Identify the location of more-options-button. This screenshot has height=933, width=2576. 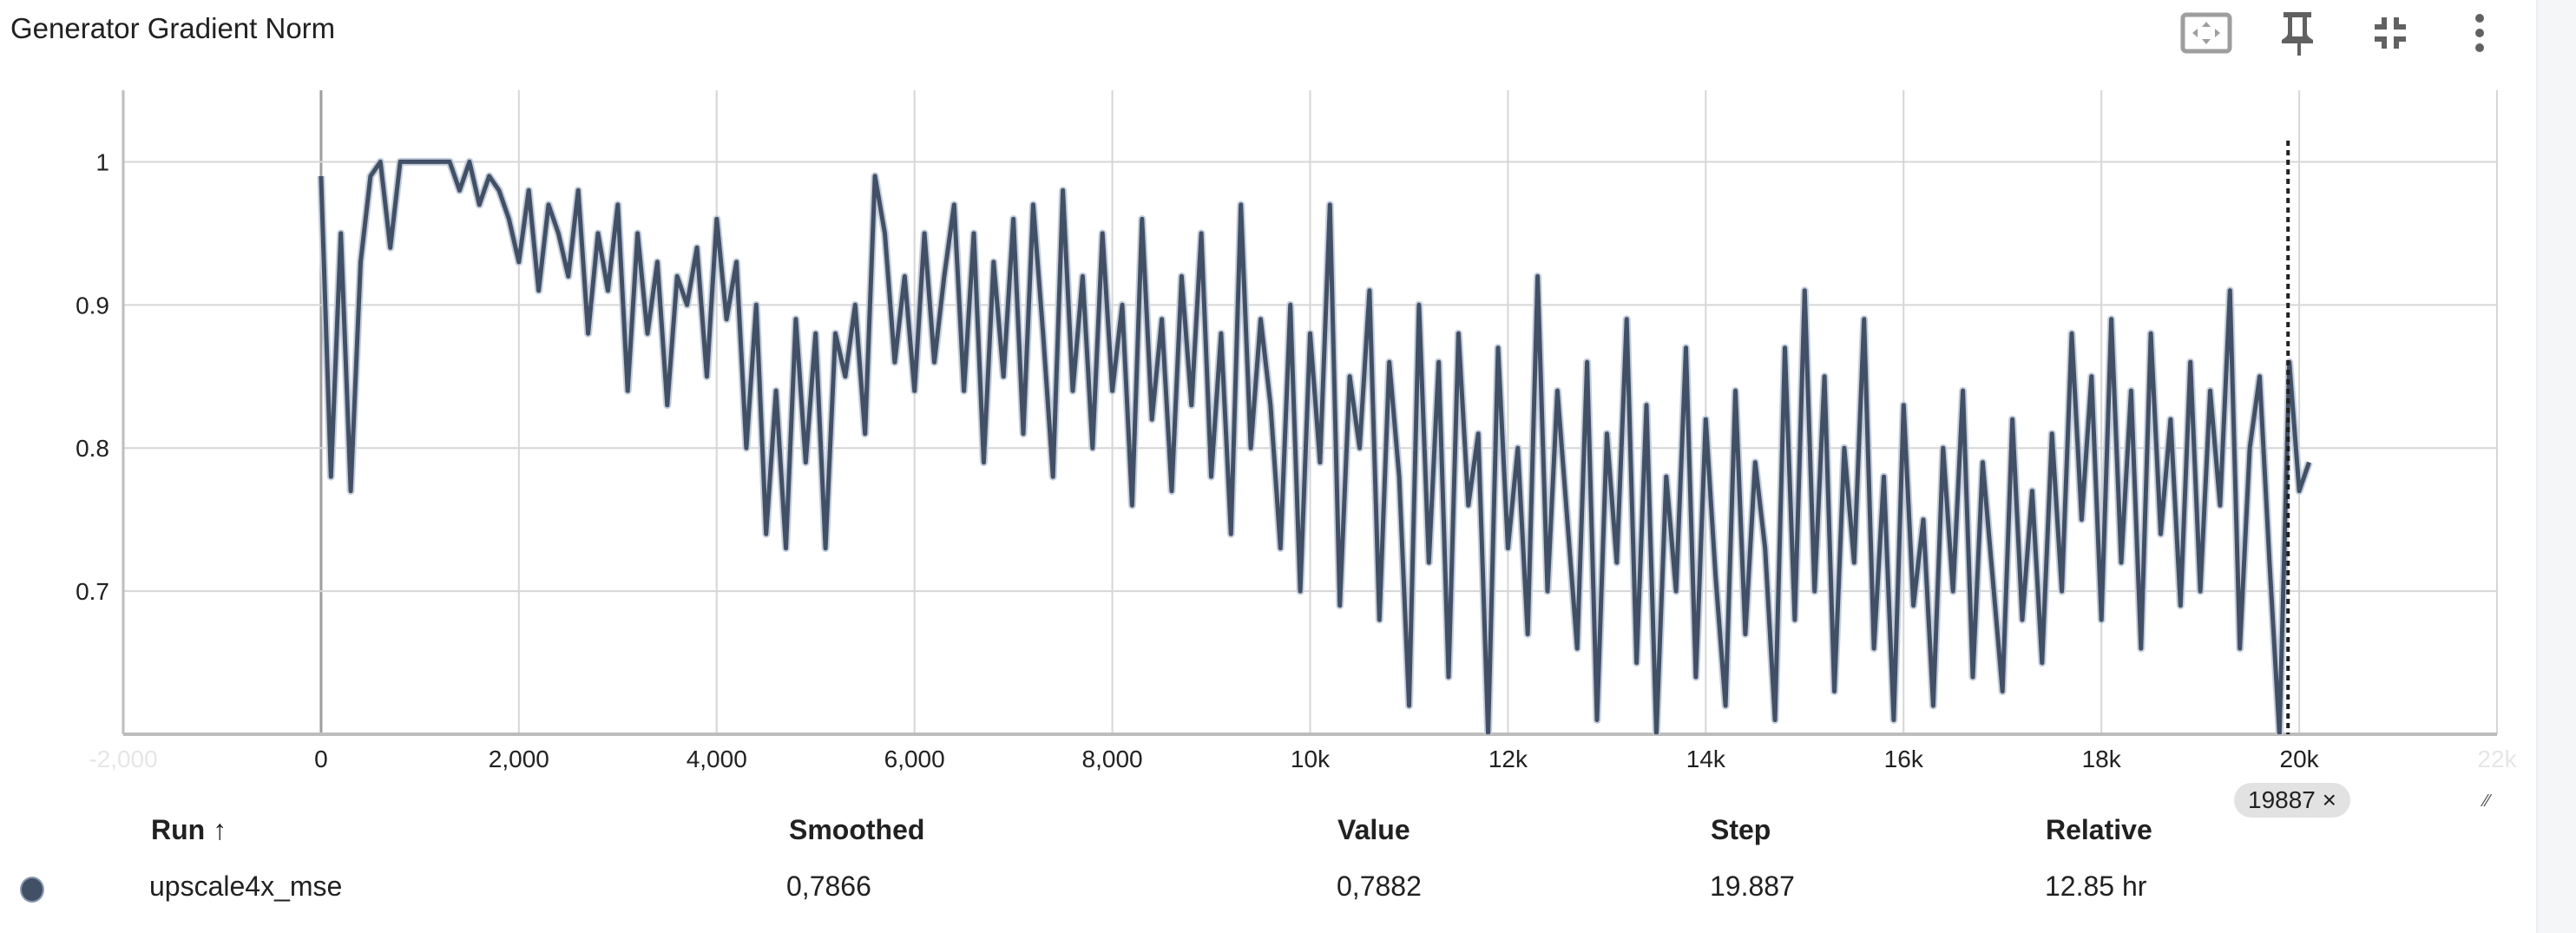
(2480, 33).